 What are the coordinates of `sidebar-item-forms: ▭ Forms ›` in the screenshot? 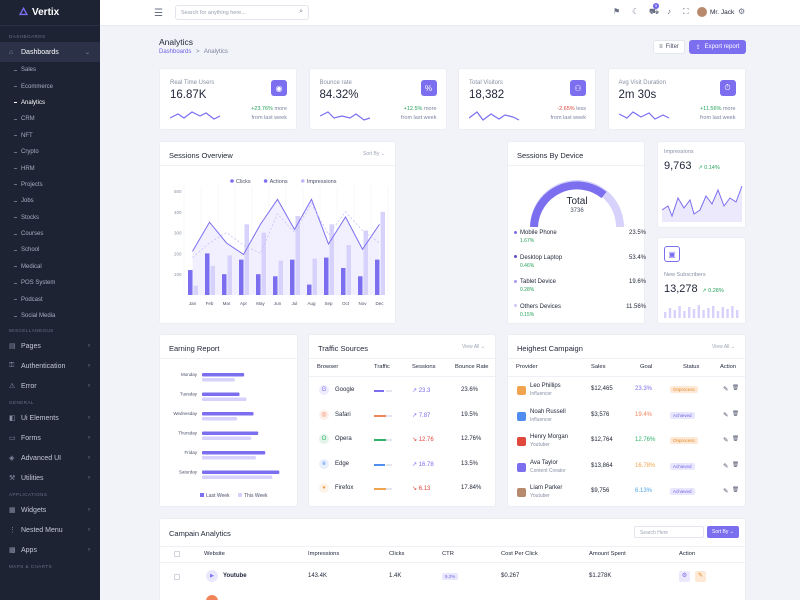 It's located at (50, 438).